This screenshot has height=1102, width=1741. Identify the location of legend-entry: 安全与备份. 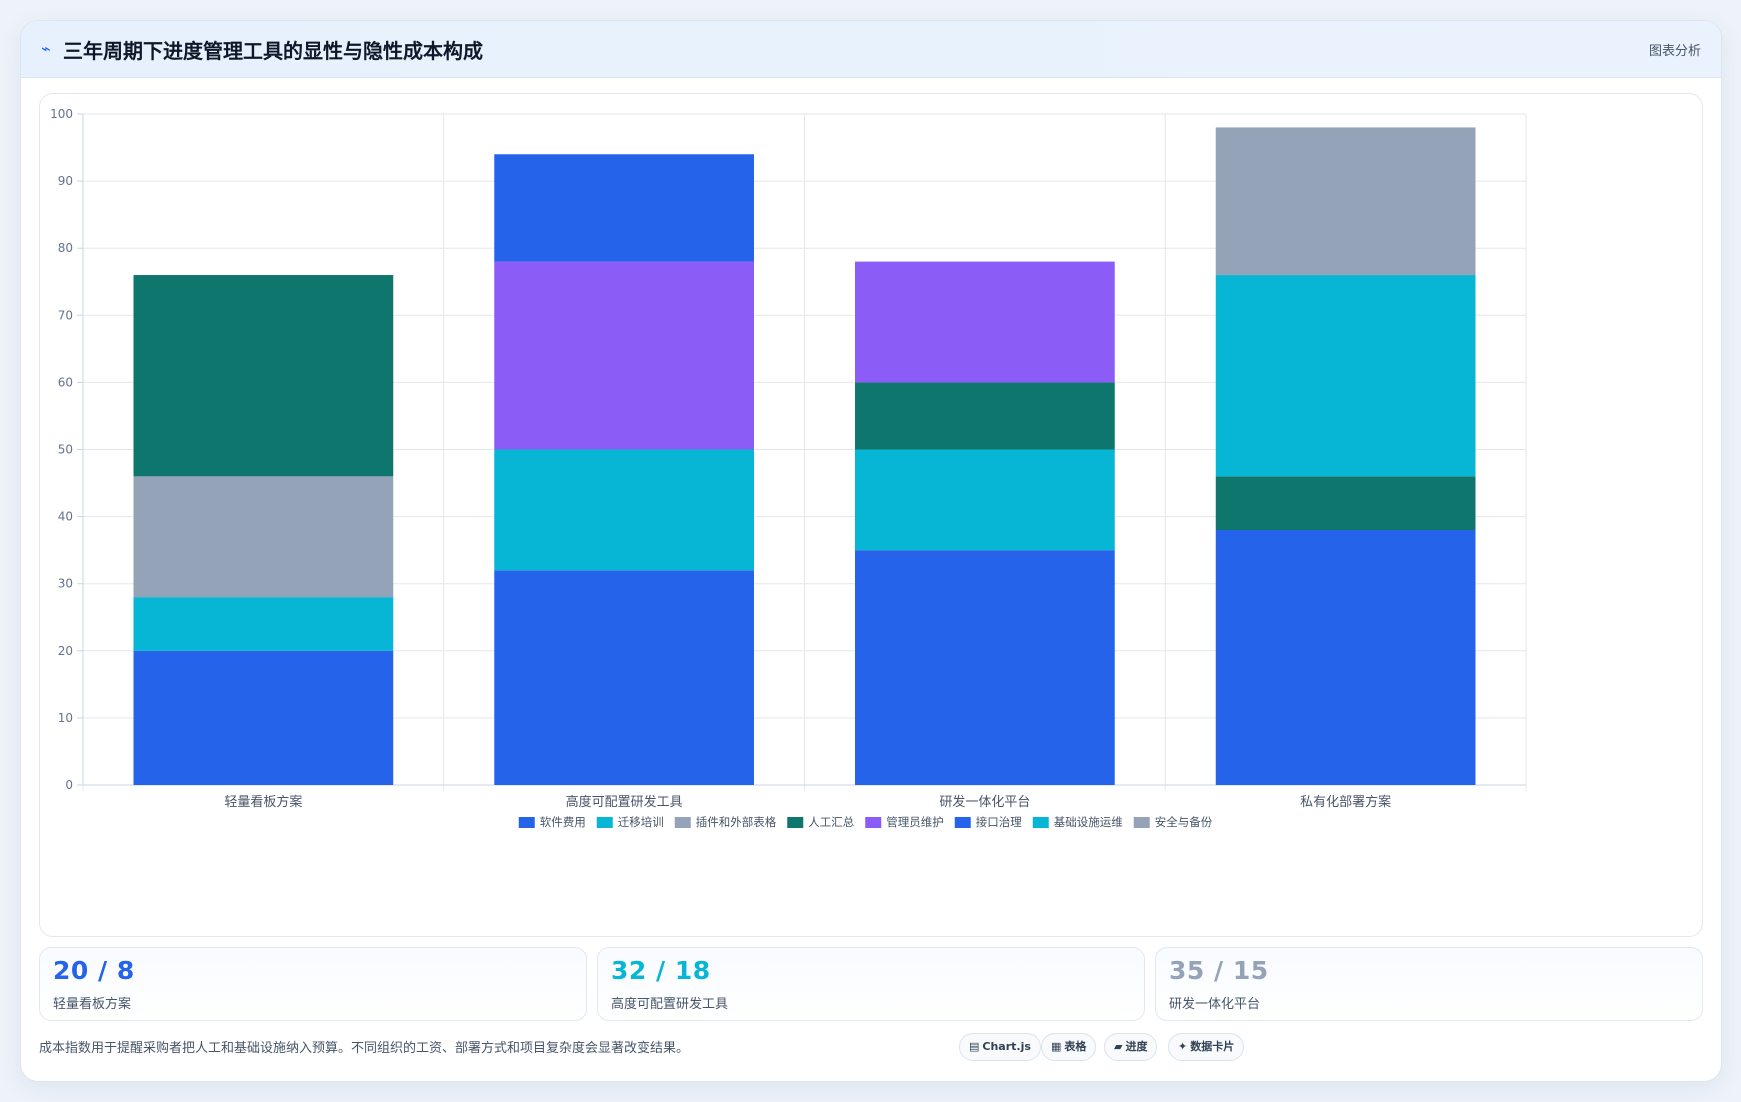
(1184, 822).